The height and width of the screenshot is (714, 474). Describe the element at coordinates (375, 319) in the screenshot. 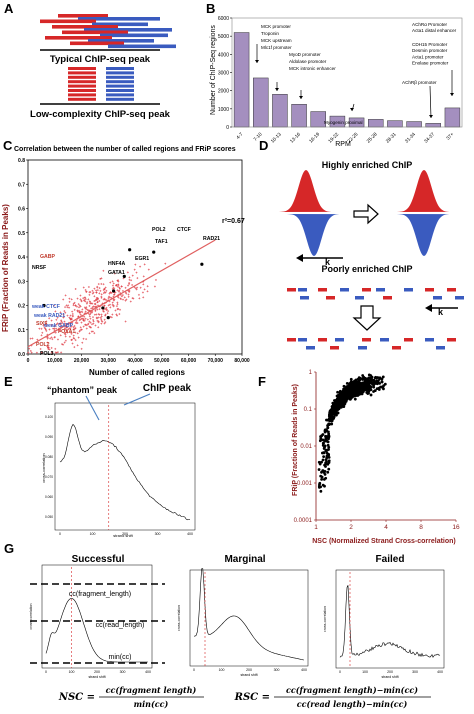

I see `poor-reads` at that location.